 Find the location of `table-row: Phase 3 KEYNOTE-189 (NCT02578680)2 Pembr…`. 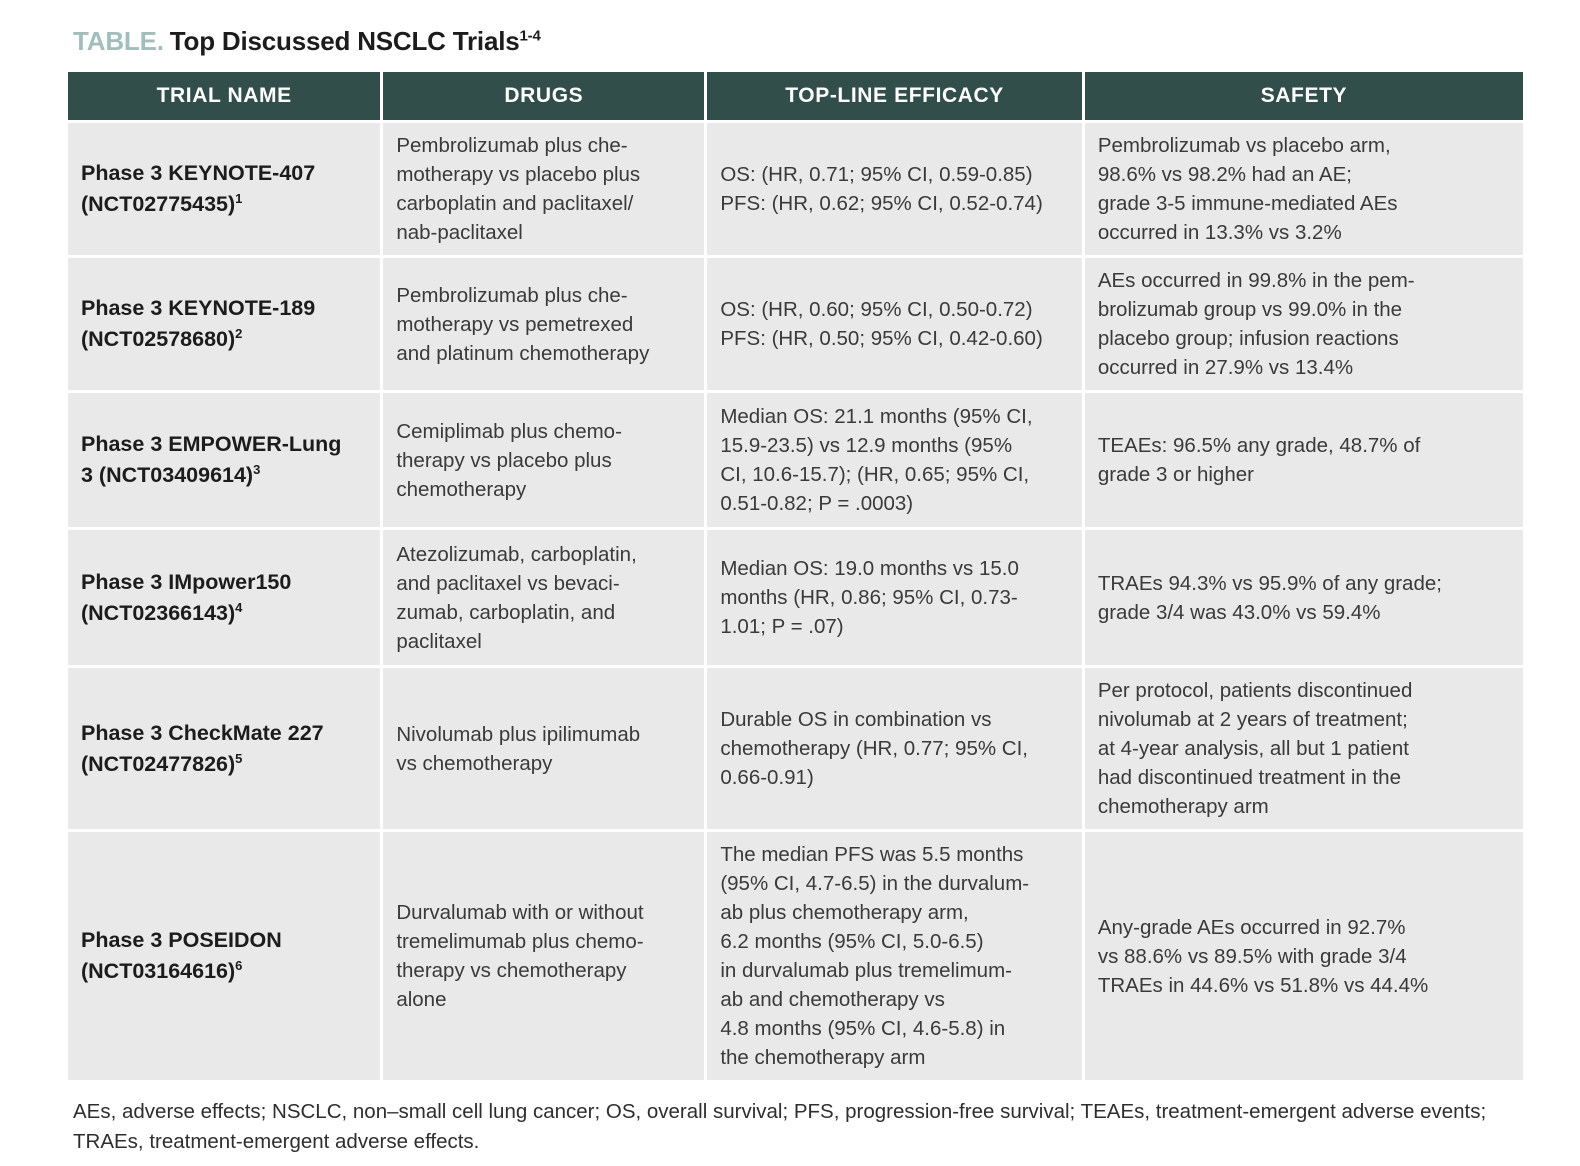

table-row: Phase 3 KEYNOTE-189 (NCT02578680)2 Pembr… is located at coordinates (795, 324).